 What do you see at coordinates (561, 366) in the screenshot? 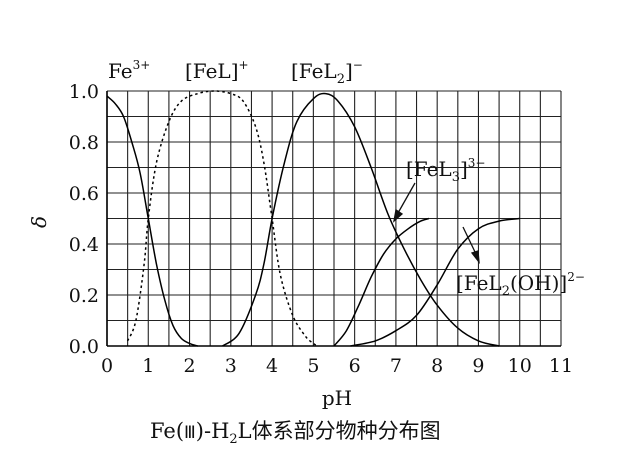
I see `x-tick-label: 11` at bounding box center [561, 366].